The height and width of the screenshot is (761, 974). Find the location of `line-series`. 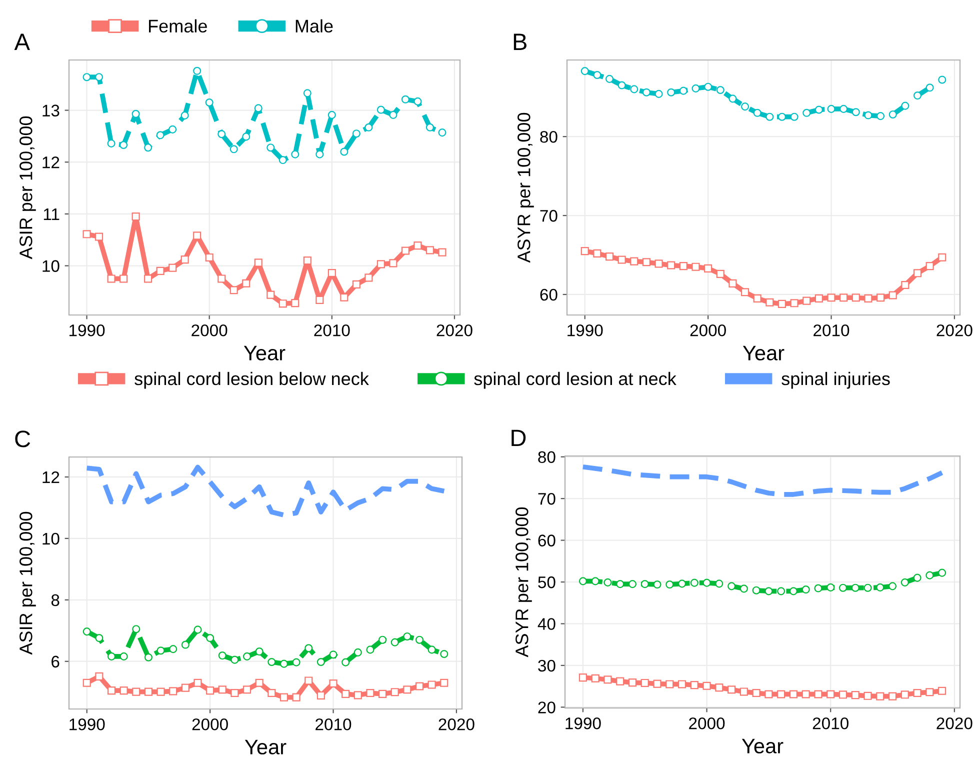

line-series is located at coordinates (762, 480).